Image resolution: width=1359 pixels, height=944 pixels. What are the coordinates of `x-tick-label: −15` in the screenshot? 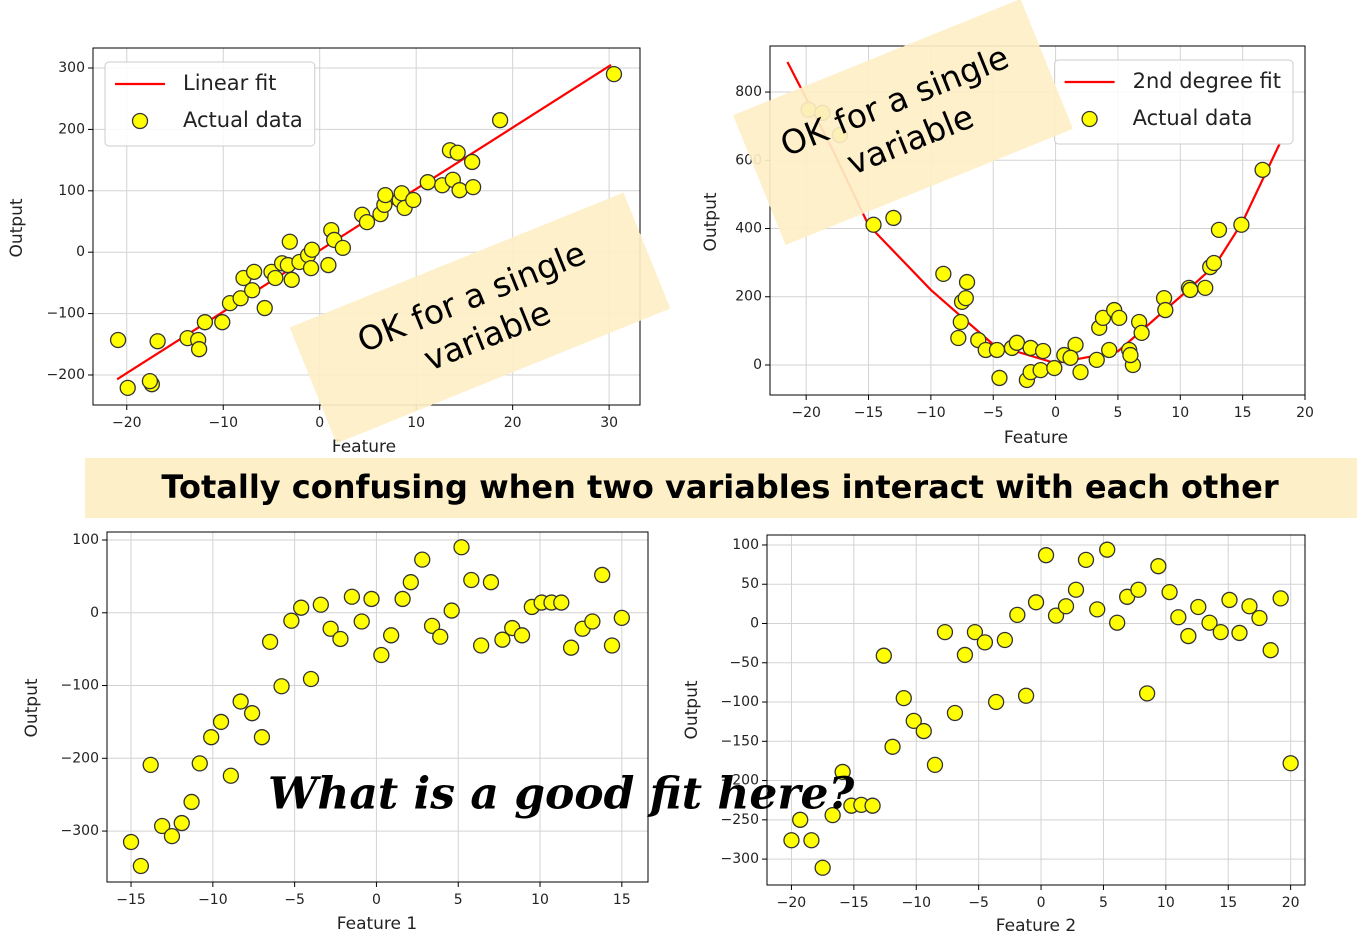 It's located at (131, 900).